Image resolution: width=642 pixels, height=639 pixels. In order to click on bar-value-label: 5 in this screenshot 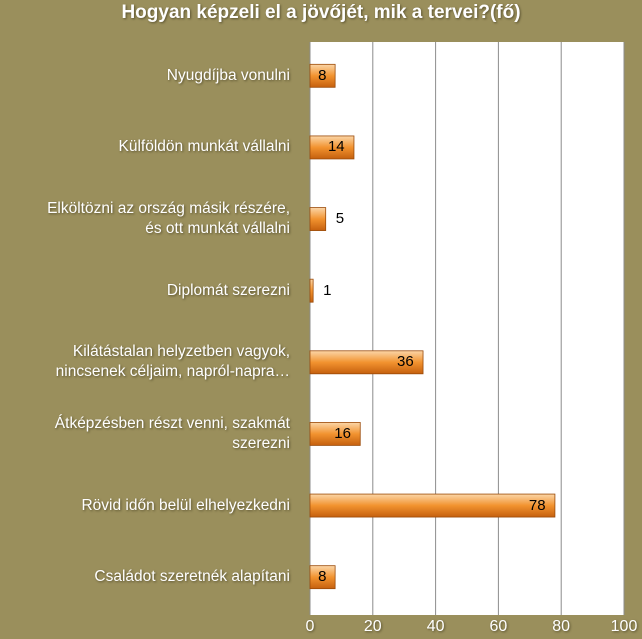, I will do `click(340, 219)`.